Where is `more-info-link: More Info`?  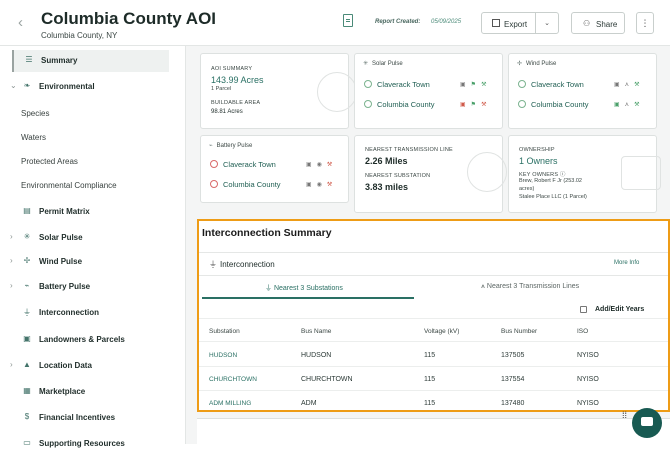 more-info-link: More Info is located at coordinates (627, 263).